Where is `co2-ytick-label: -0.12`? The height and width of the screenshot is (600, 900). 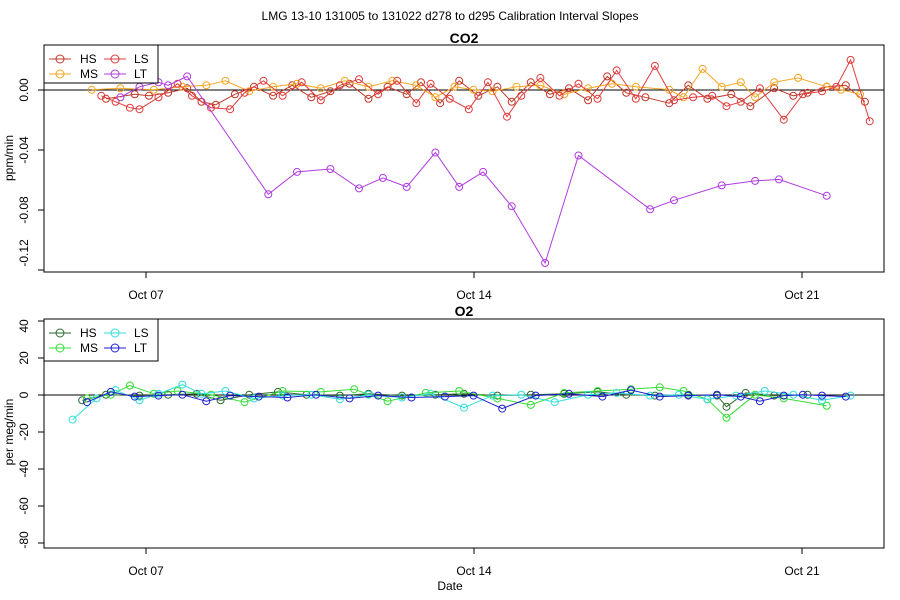 co2-ytick-label: -0.12 is located at coordinates (24, 253).